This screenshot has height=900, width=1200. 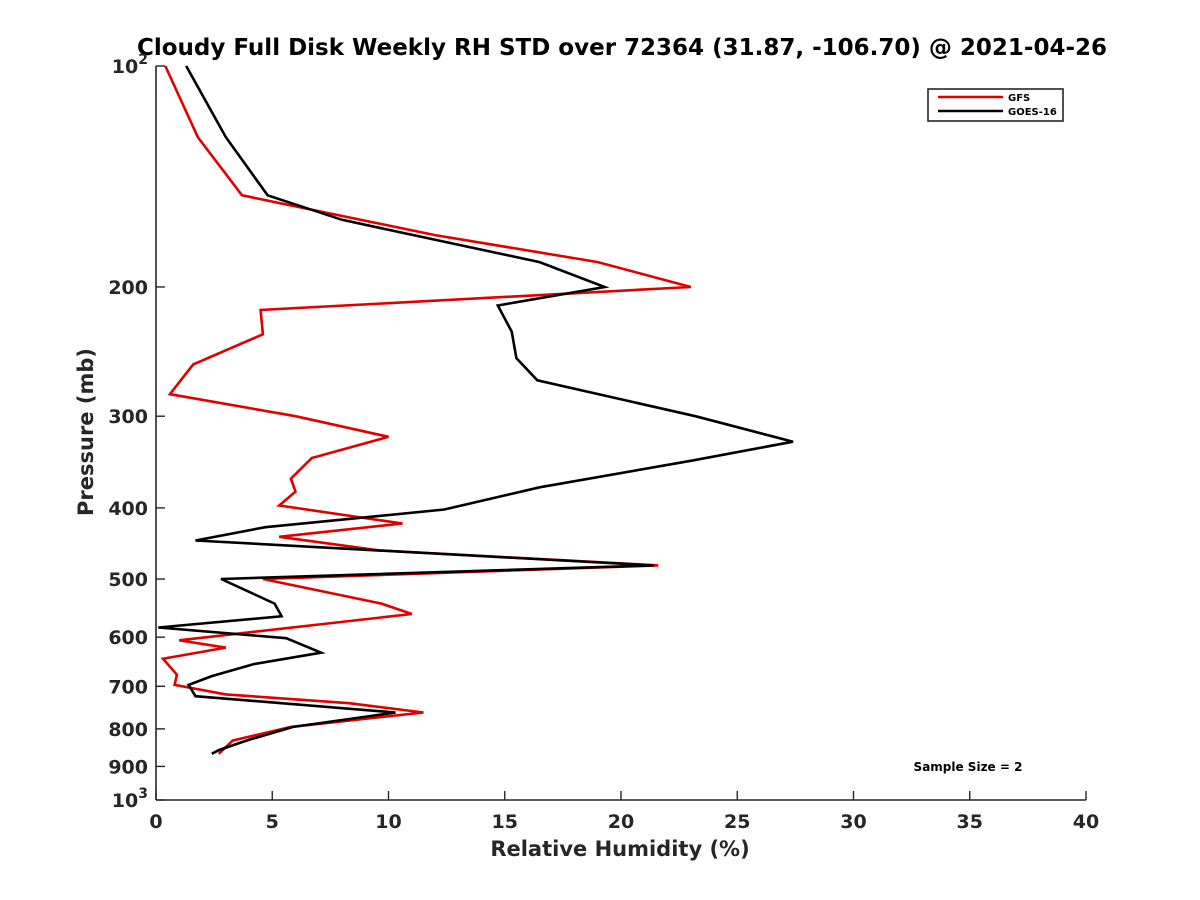 What do you see at coordinates (130, 799) in the screenshot?
I see `y-tick-label: 10³` at bounding box center [130, 799].